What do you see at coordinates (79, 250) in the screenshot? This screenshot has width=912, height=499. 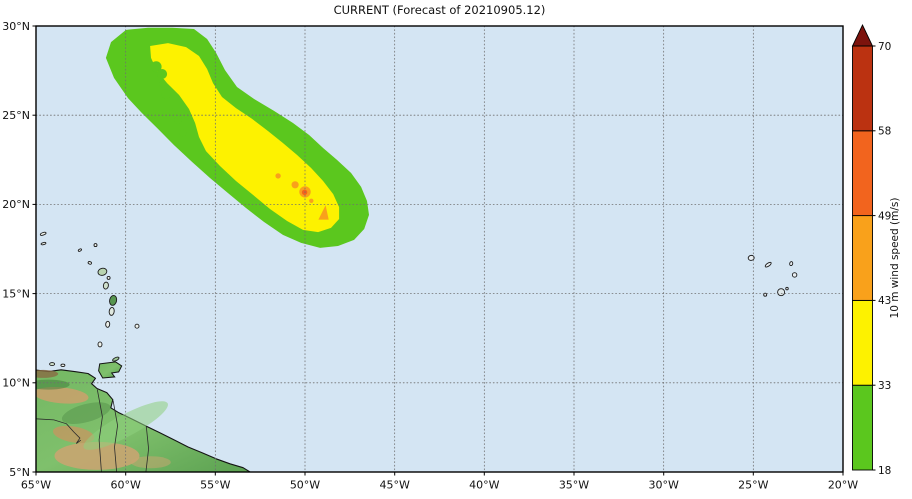 I see `island-st-kitts` at bounding box center [79, 250].